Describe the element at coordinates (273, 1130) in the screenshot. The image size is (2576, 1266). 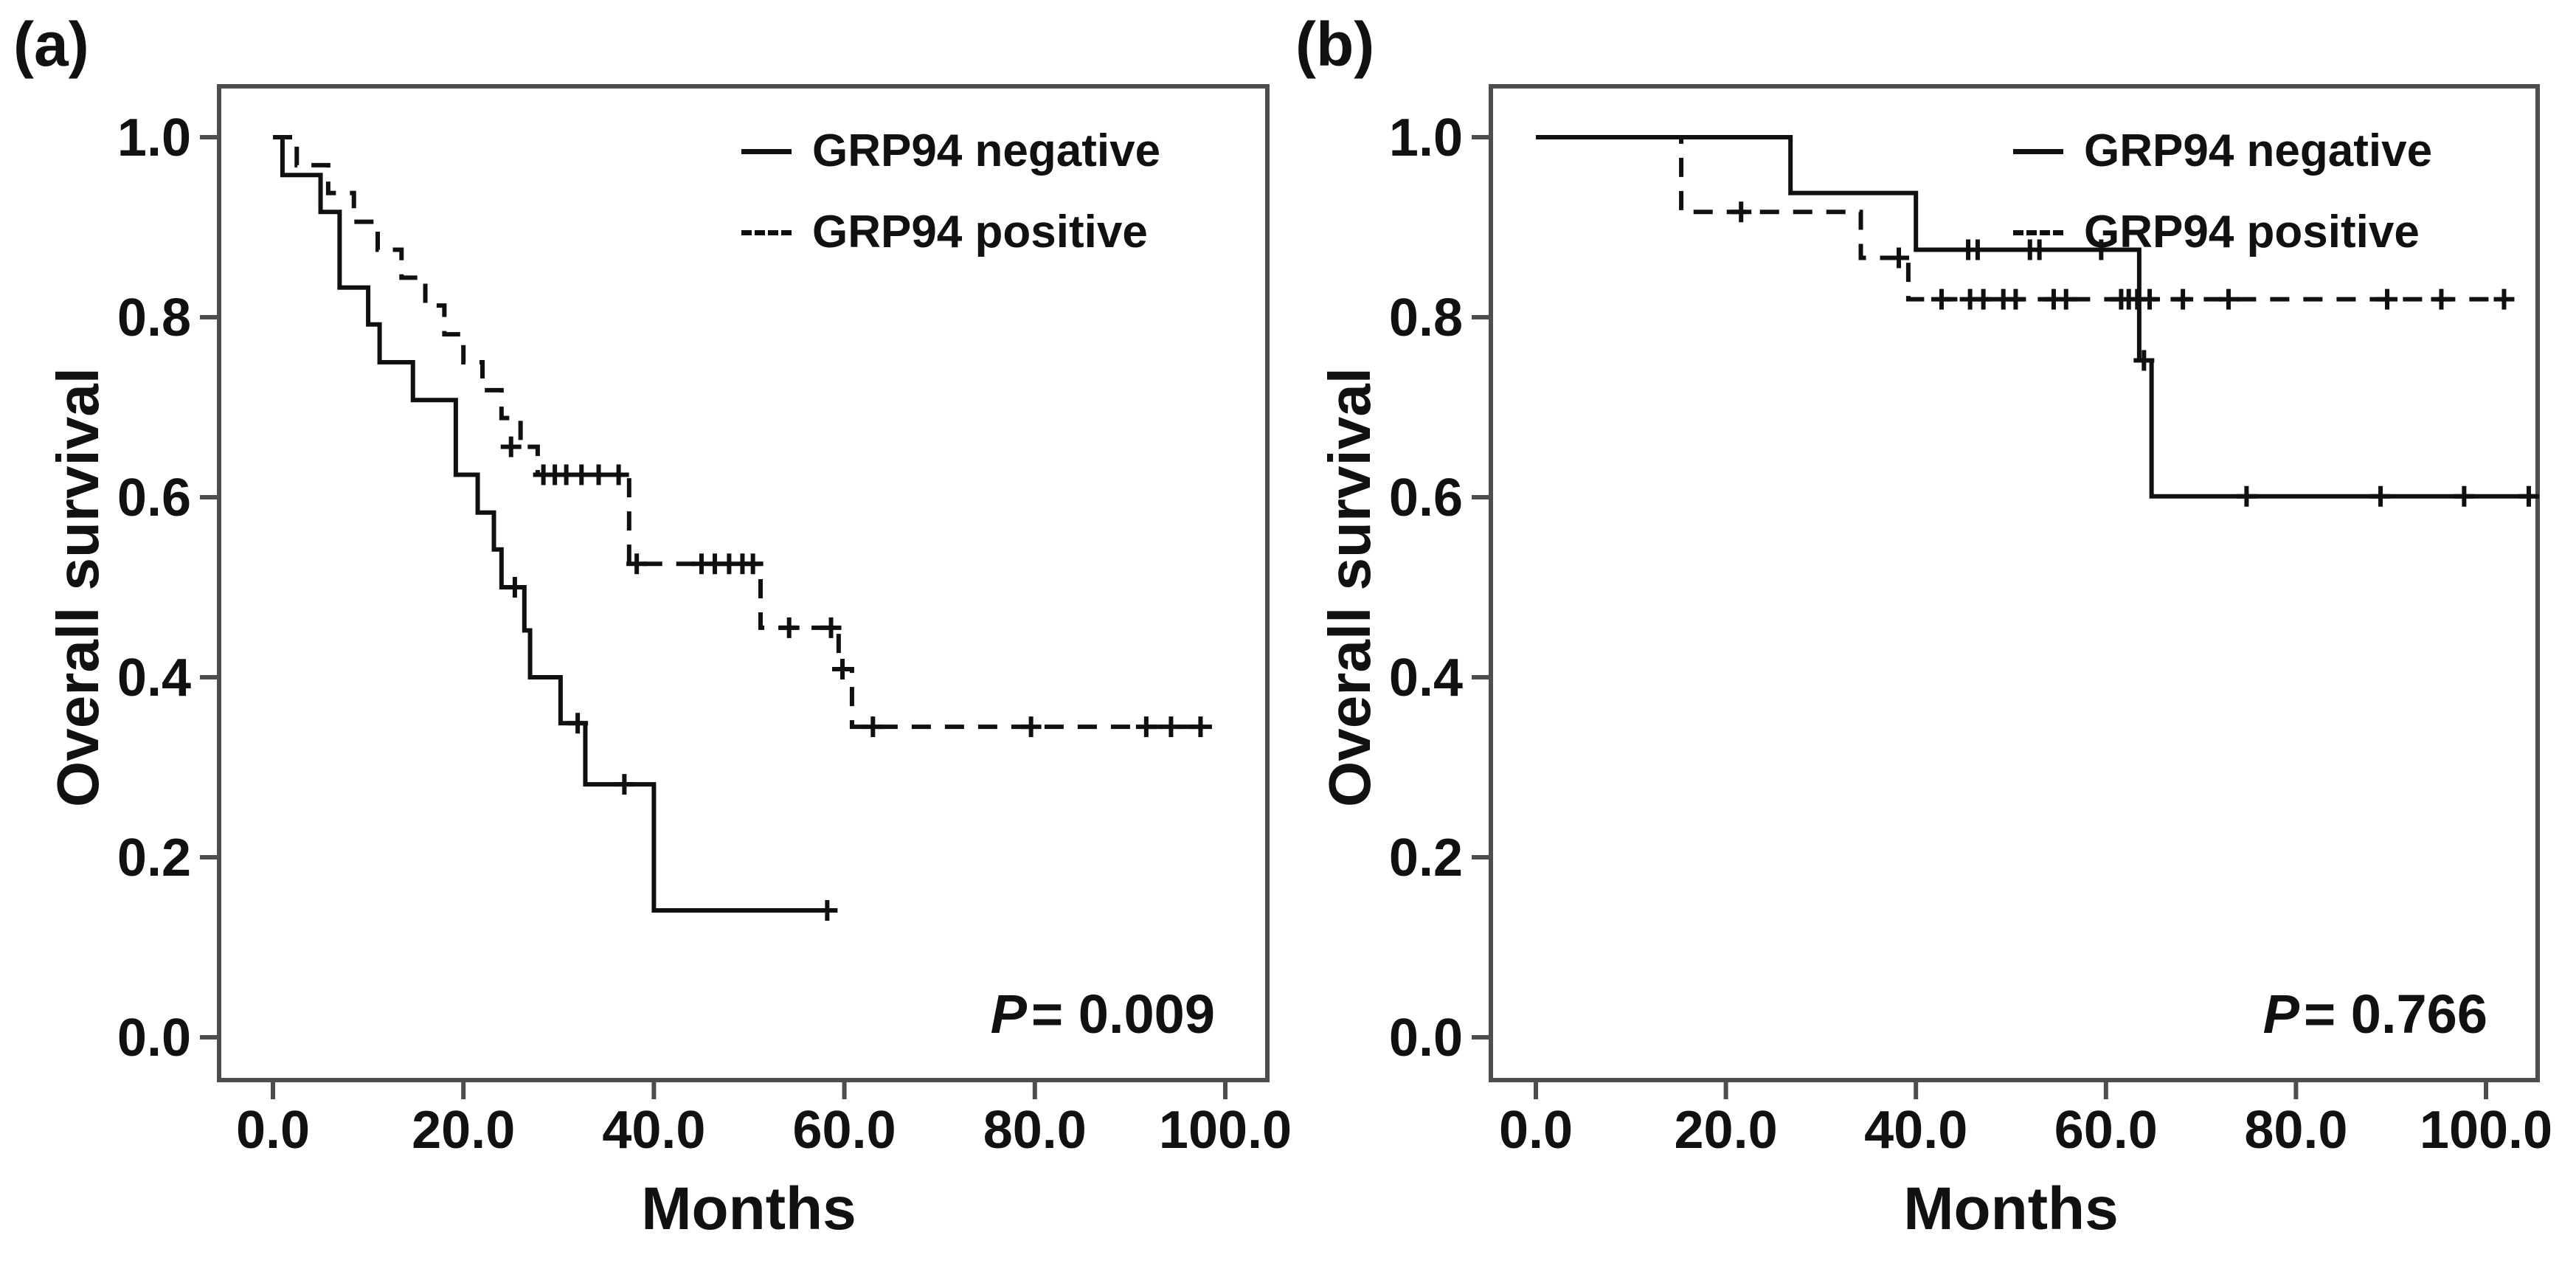
I see `x-tick-label-a: 0.0` at that location.